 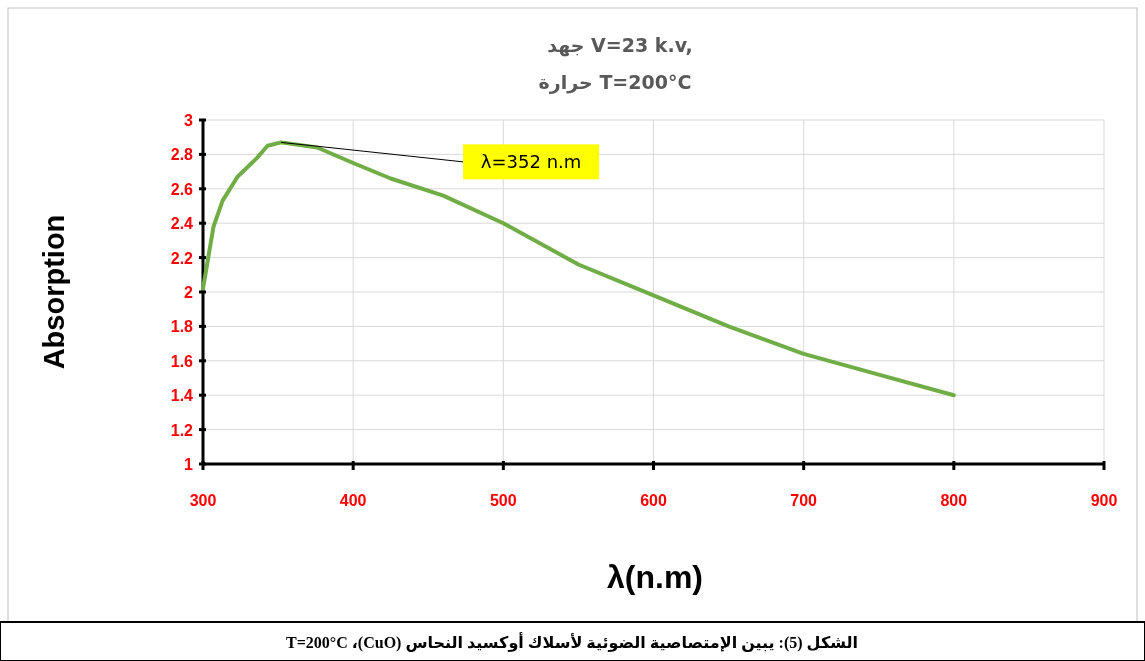 I want to click on x-tick-label: 700, so click(x=804, y=500).